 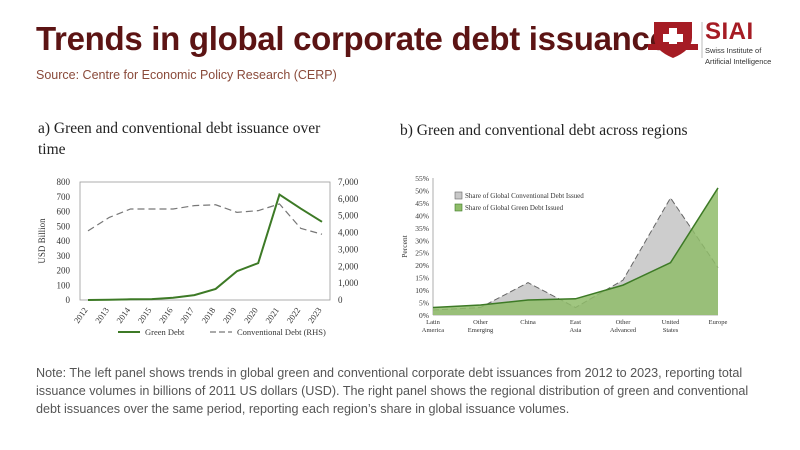 I want to click on left-ytick-label: 0, so click(x=68, y=300).